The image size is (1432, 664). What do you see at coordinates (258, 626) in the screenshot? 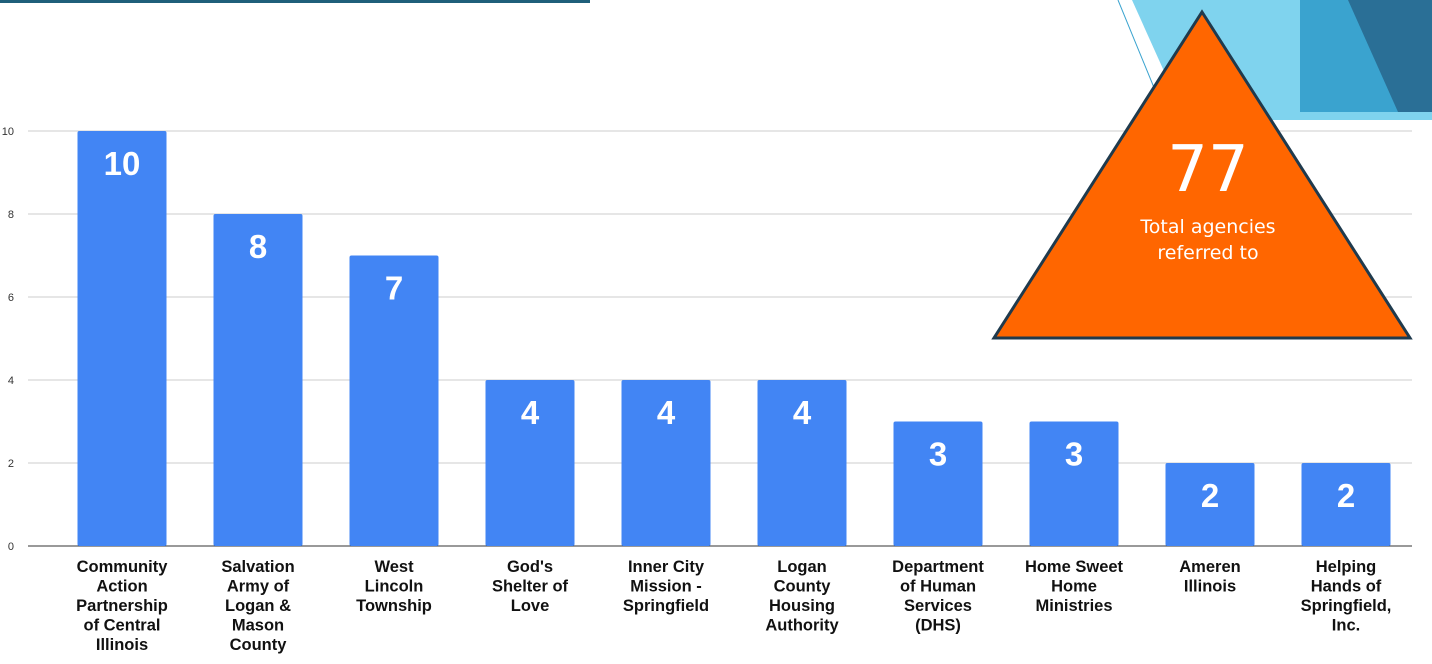
I see `category-label-line: Mason` at bounding box center [258, 626].